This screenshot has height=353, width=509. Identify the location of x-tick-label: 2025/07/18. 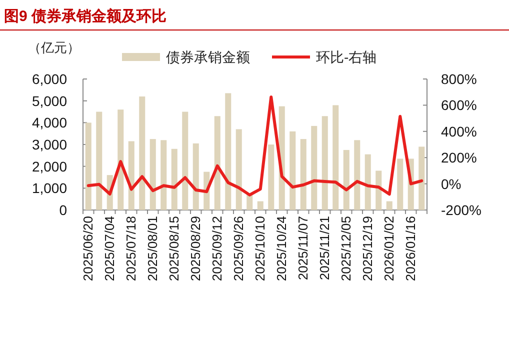
(130, 249).